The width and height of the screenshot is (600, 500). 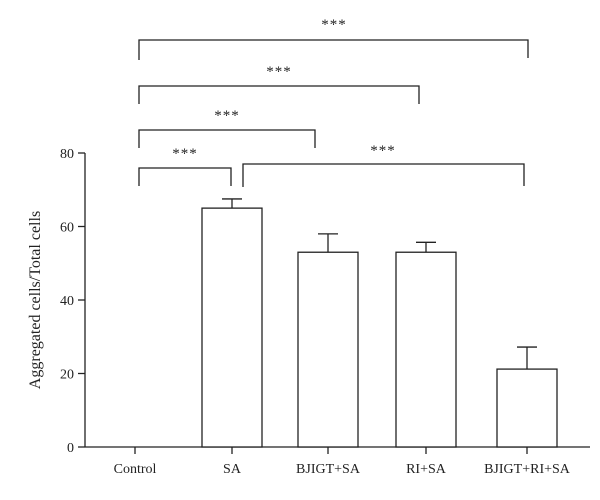 I want to click on x-tick-label: BJIGT+SA, so click(x=328, y=469).